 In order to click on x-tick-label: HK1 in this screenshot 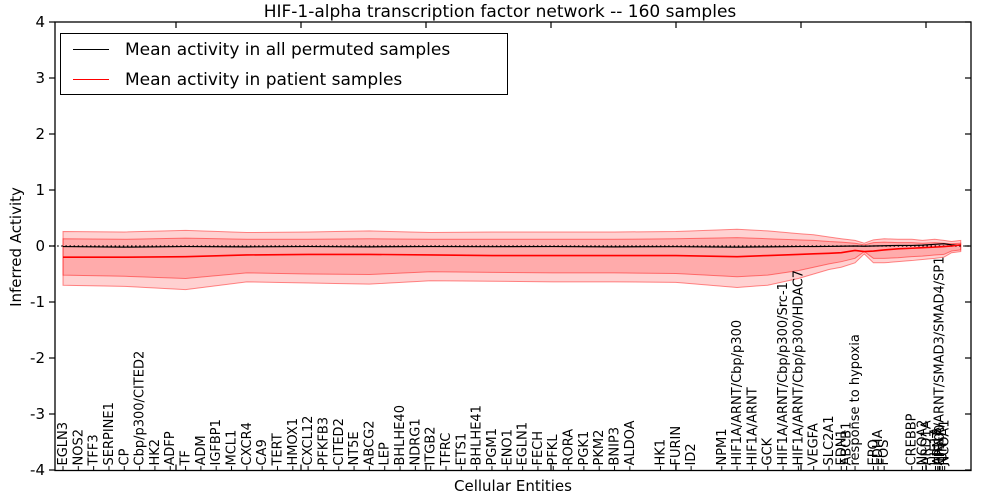, I will do `click(660, 452)`.